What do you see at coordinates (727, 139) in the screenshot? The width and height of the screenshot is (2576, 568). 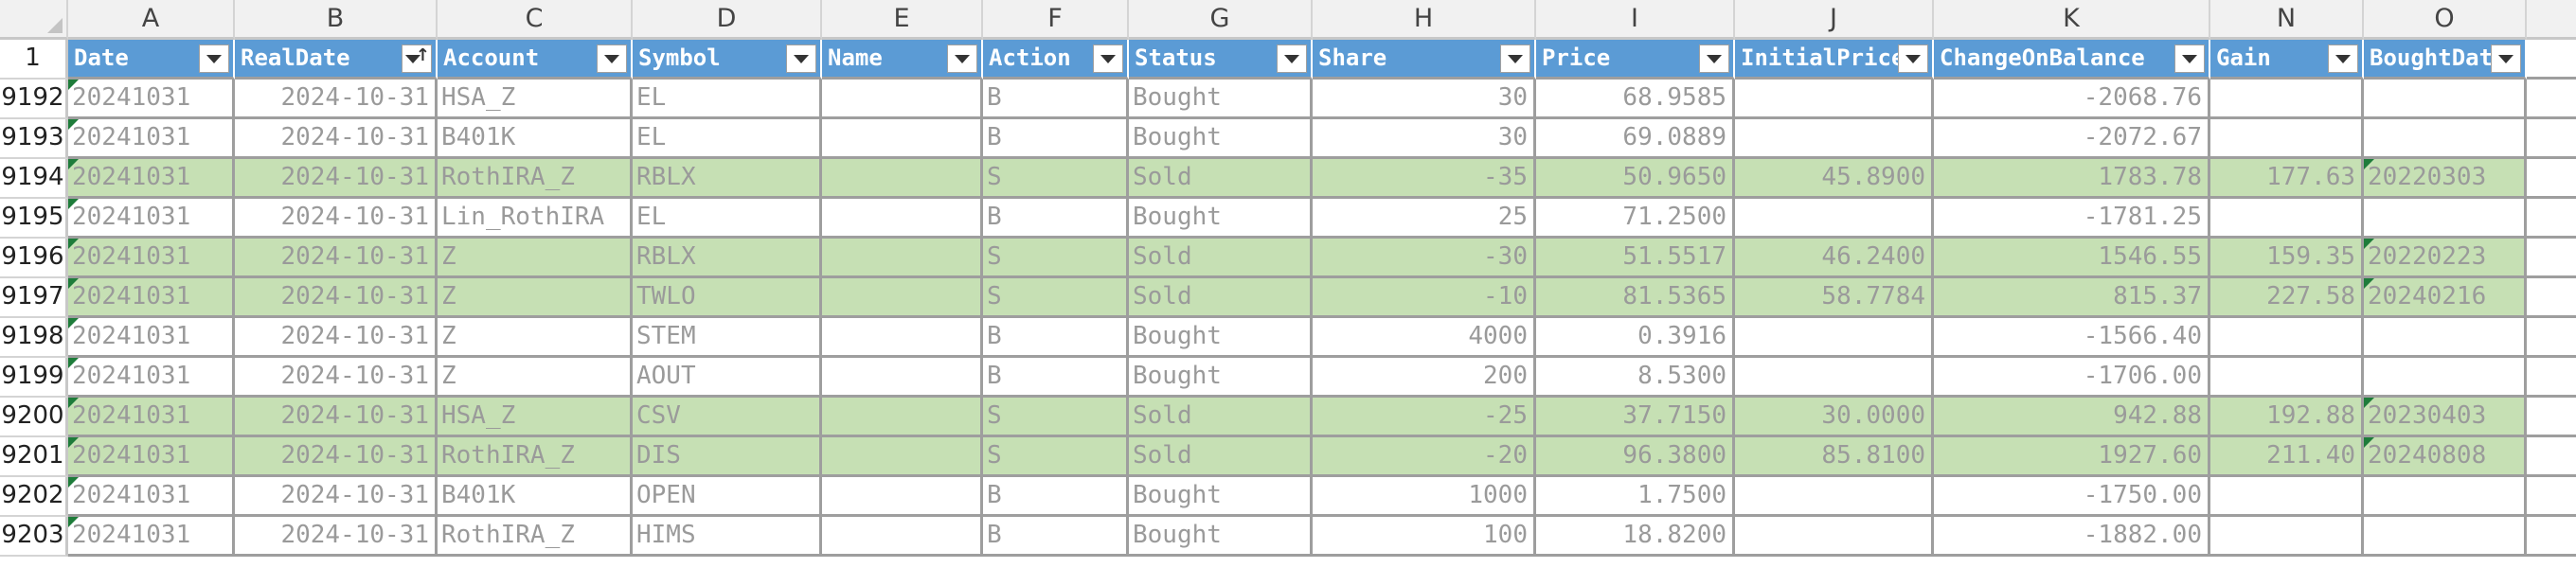 I see `symbol-cell: EL` at bounding box center [727, 139].